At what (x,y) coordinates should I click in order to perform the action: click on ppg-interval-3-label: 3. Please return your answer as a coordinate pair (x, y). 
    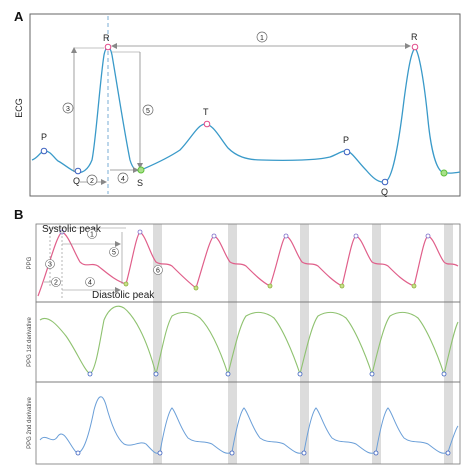
    Looking at the image, I should click on (50, 264).